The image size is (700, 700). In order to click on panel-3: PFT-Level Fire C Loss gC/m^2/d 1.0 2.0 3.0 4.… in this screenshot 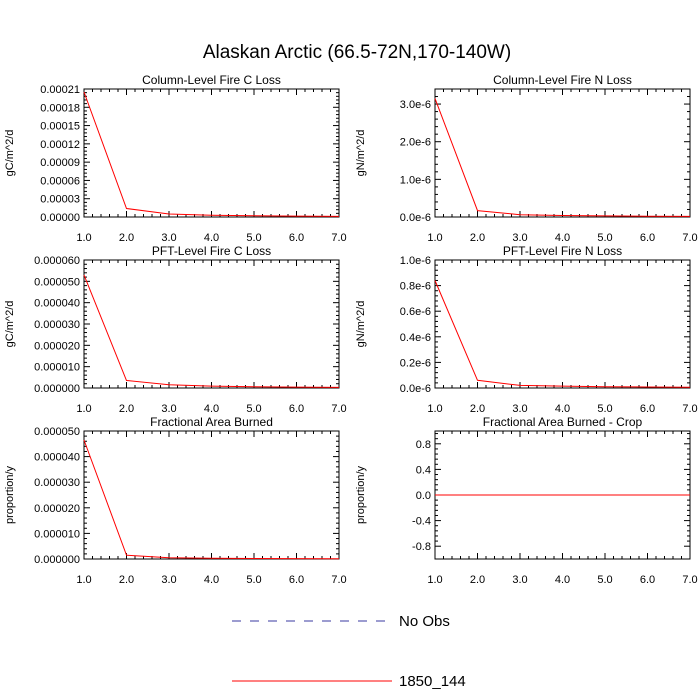, I will do `click(175, 329)`.